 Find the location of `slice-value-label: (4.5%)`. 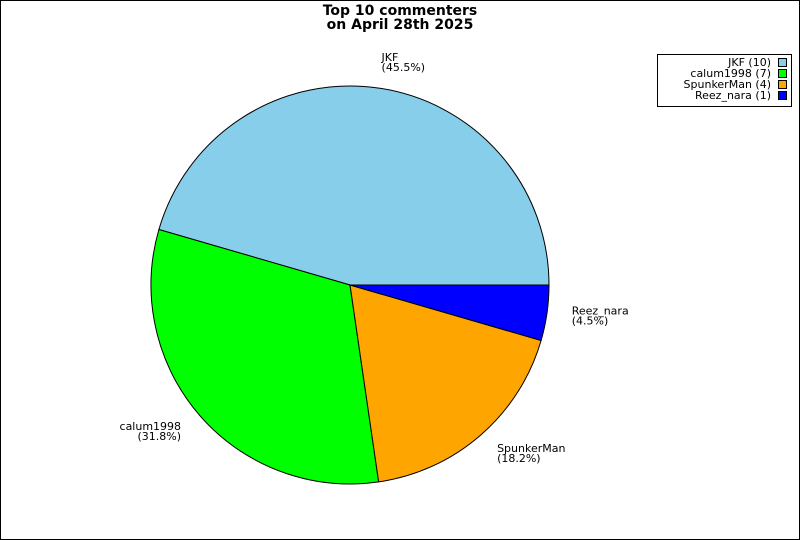

slice-value-label: (4.5%) is located at coordinates (590, 321).